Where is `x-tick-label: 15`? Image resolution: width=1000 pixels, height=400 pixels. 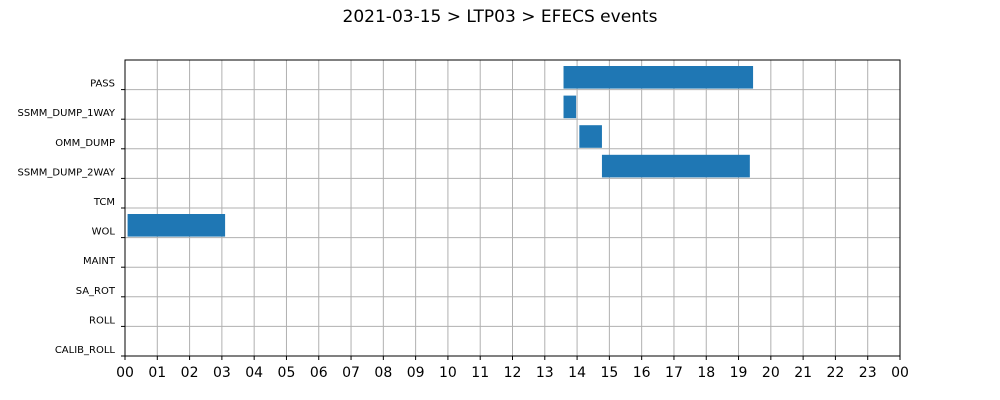
x-tick-label: 15 is located at coordinates (609, 373).